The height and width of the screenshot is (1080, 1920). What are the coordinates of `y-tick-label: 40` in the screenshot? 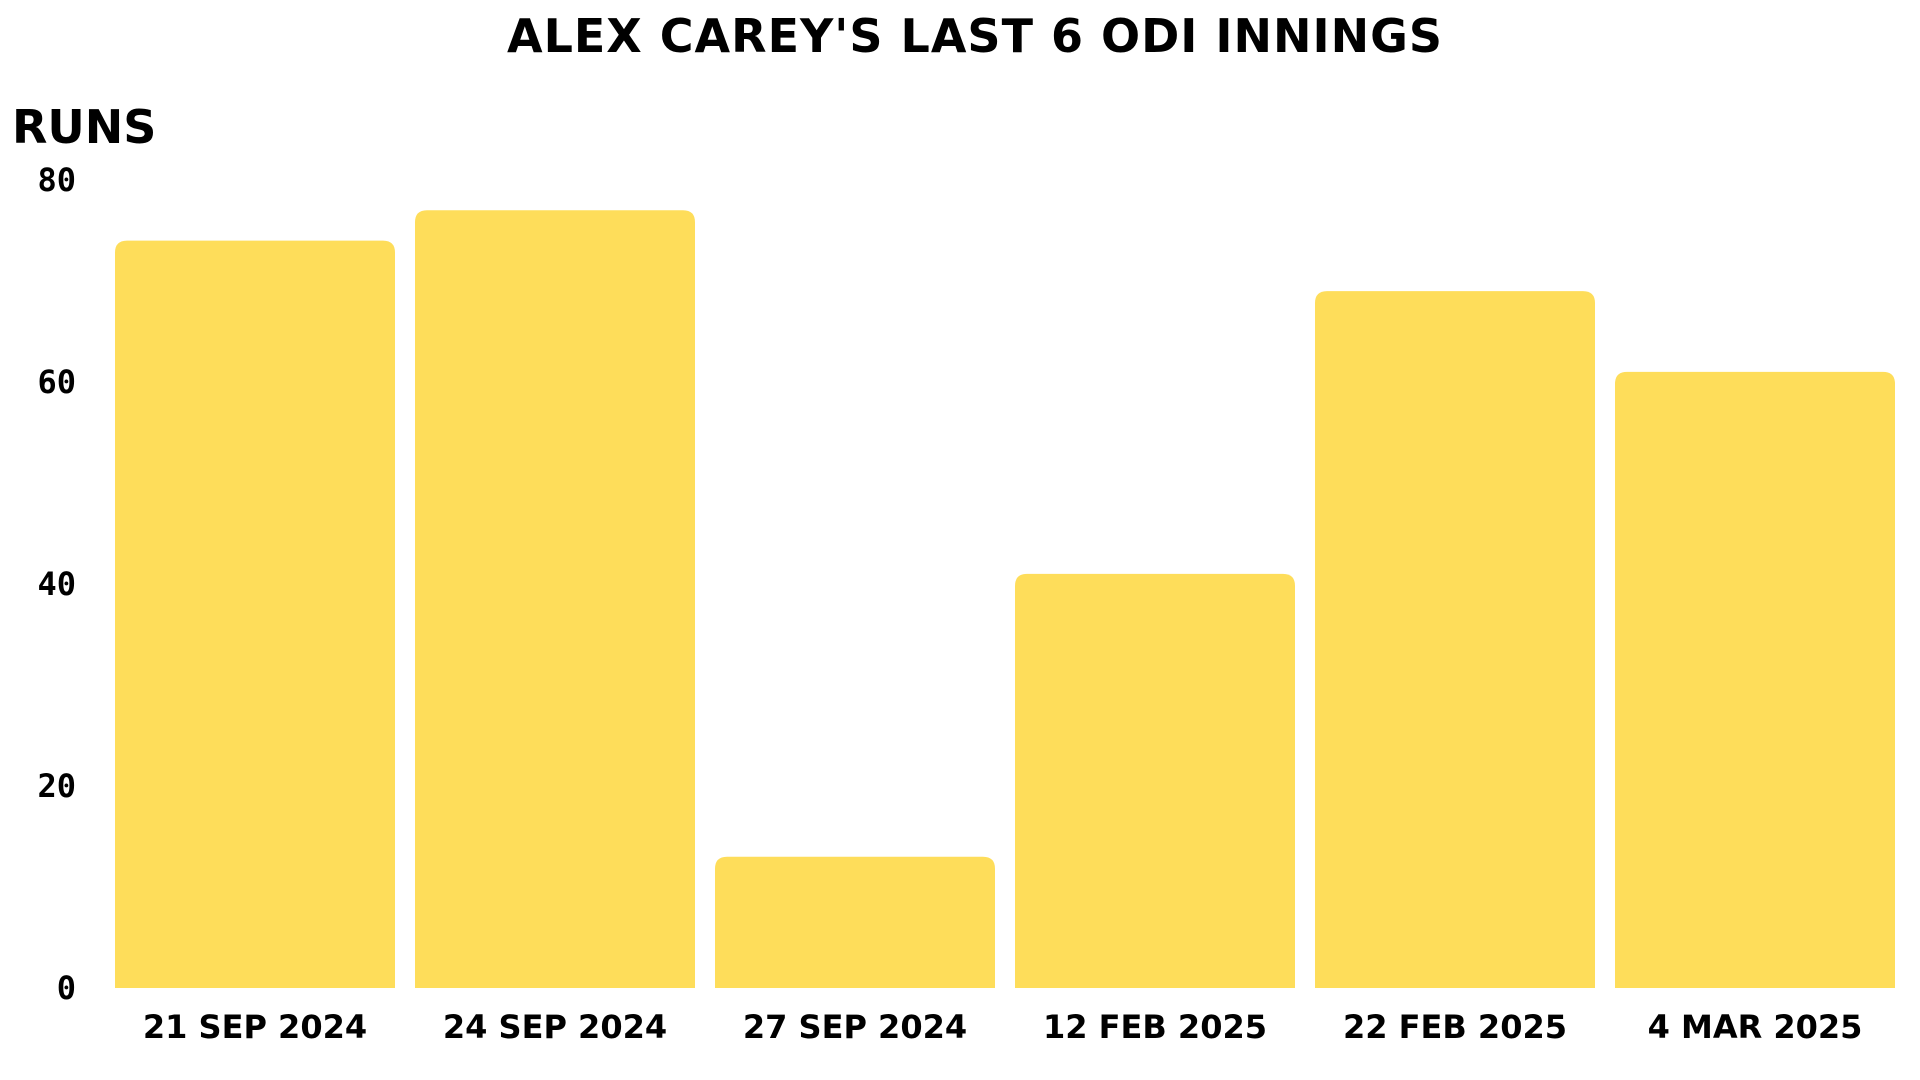 It's located at (56, 584).